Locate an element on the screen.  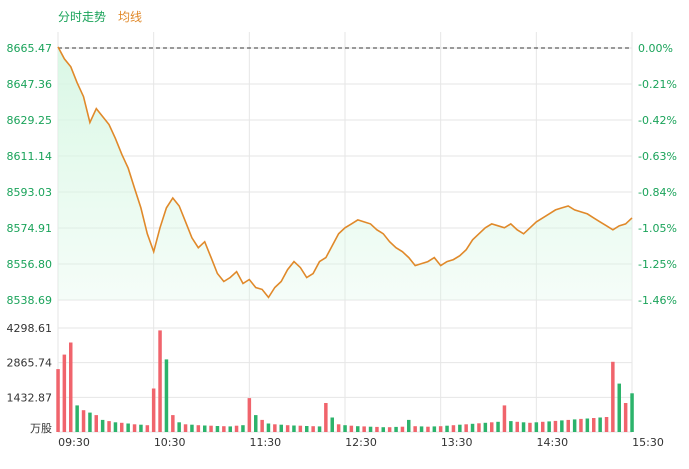
x-tick-label: 13:30 is located at coordinates (457, 442).